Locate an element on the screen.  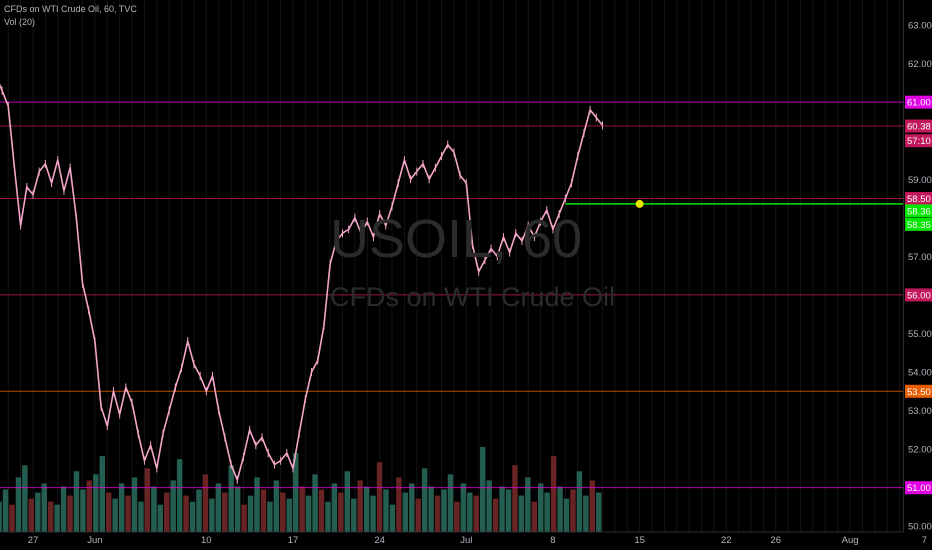
y-tick-label: 59.00 is located at coordinates (920, 180).